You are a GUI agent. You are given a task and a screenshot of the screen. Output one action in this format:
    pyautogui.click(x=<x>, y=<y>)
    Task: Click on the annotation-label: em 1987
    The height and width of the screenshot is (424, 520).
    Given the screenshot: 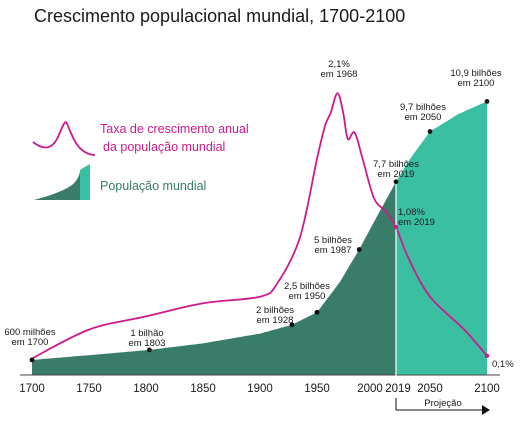 What is the action you would take?
    pyautogui.click(x=333, y=250)
    